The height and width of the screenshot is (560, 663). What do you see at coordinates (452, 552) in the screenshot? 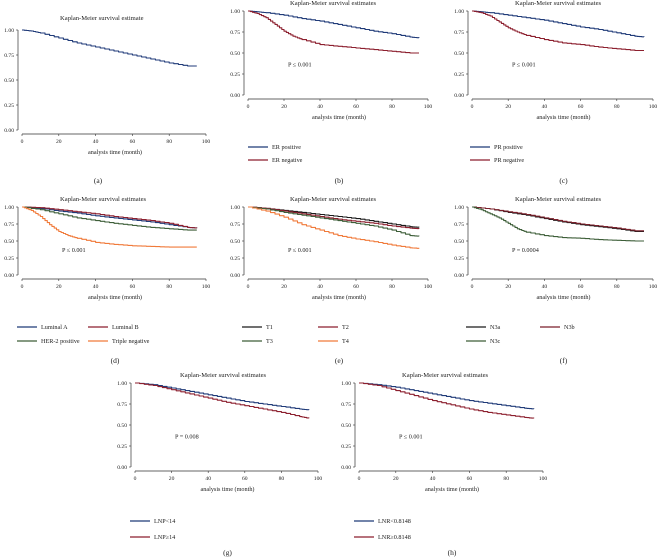
I see `panel-caption: (h)` at bounding box center [452, 552].